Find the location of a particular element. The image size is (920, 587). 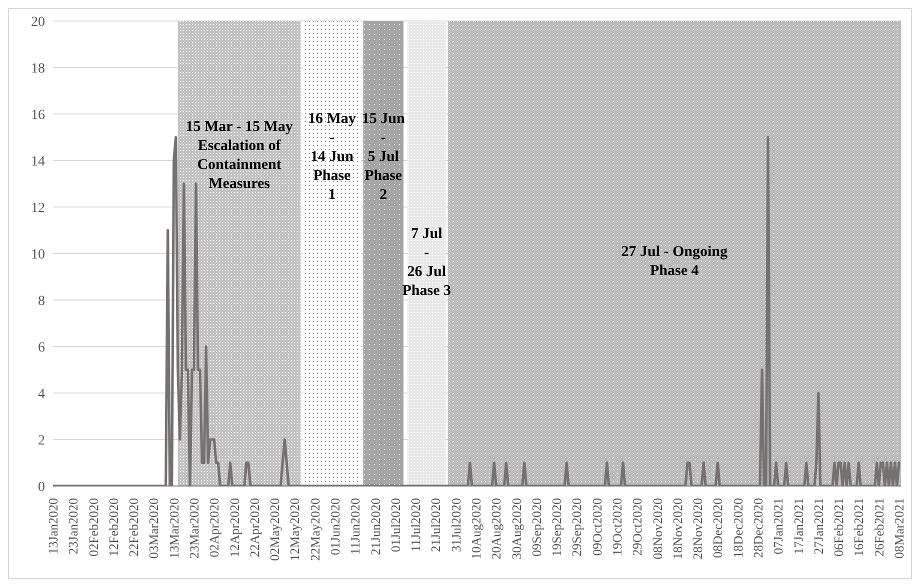

x-tick-label: 29Oct2020 is located at coordinates (637, 527).